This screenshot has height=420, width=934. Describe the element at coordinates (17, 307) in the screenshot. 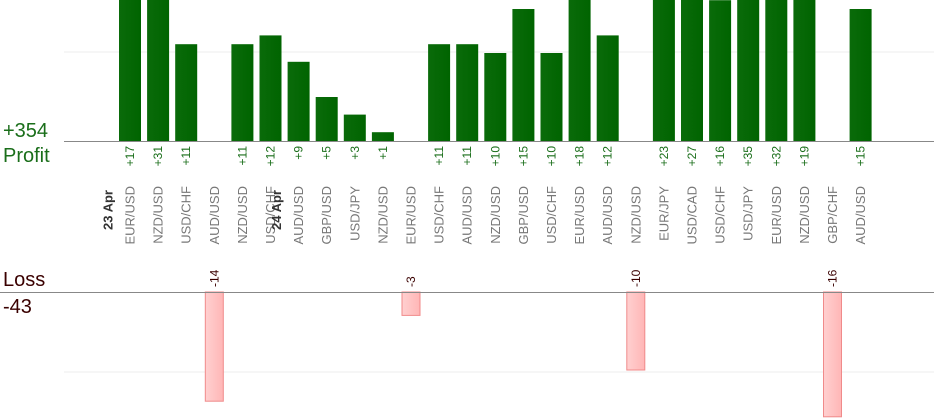

I see `loss-total: -43` at that location.